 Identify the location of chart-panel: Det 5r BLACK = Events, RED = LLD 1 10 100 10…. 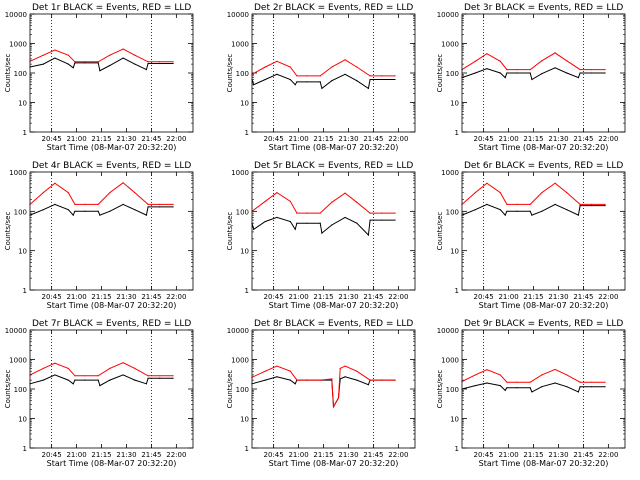
(321, 235).